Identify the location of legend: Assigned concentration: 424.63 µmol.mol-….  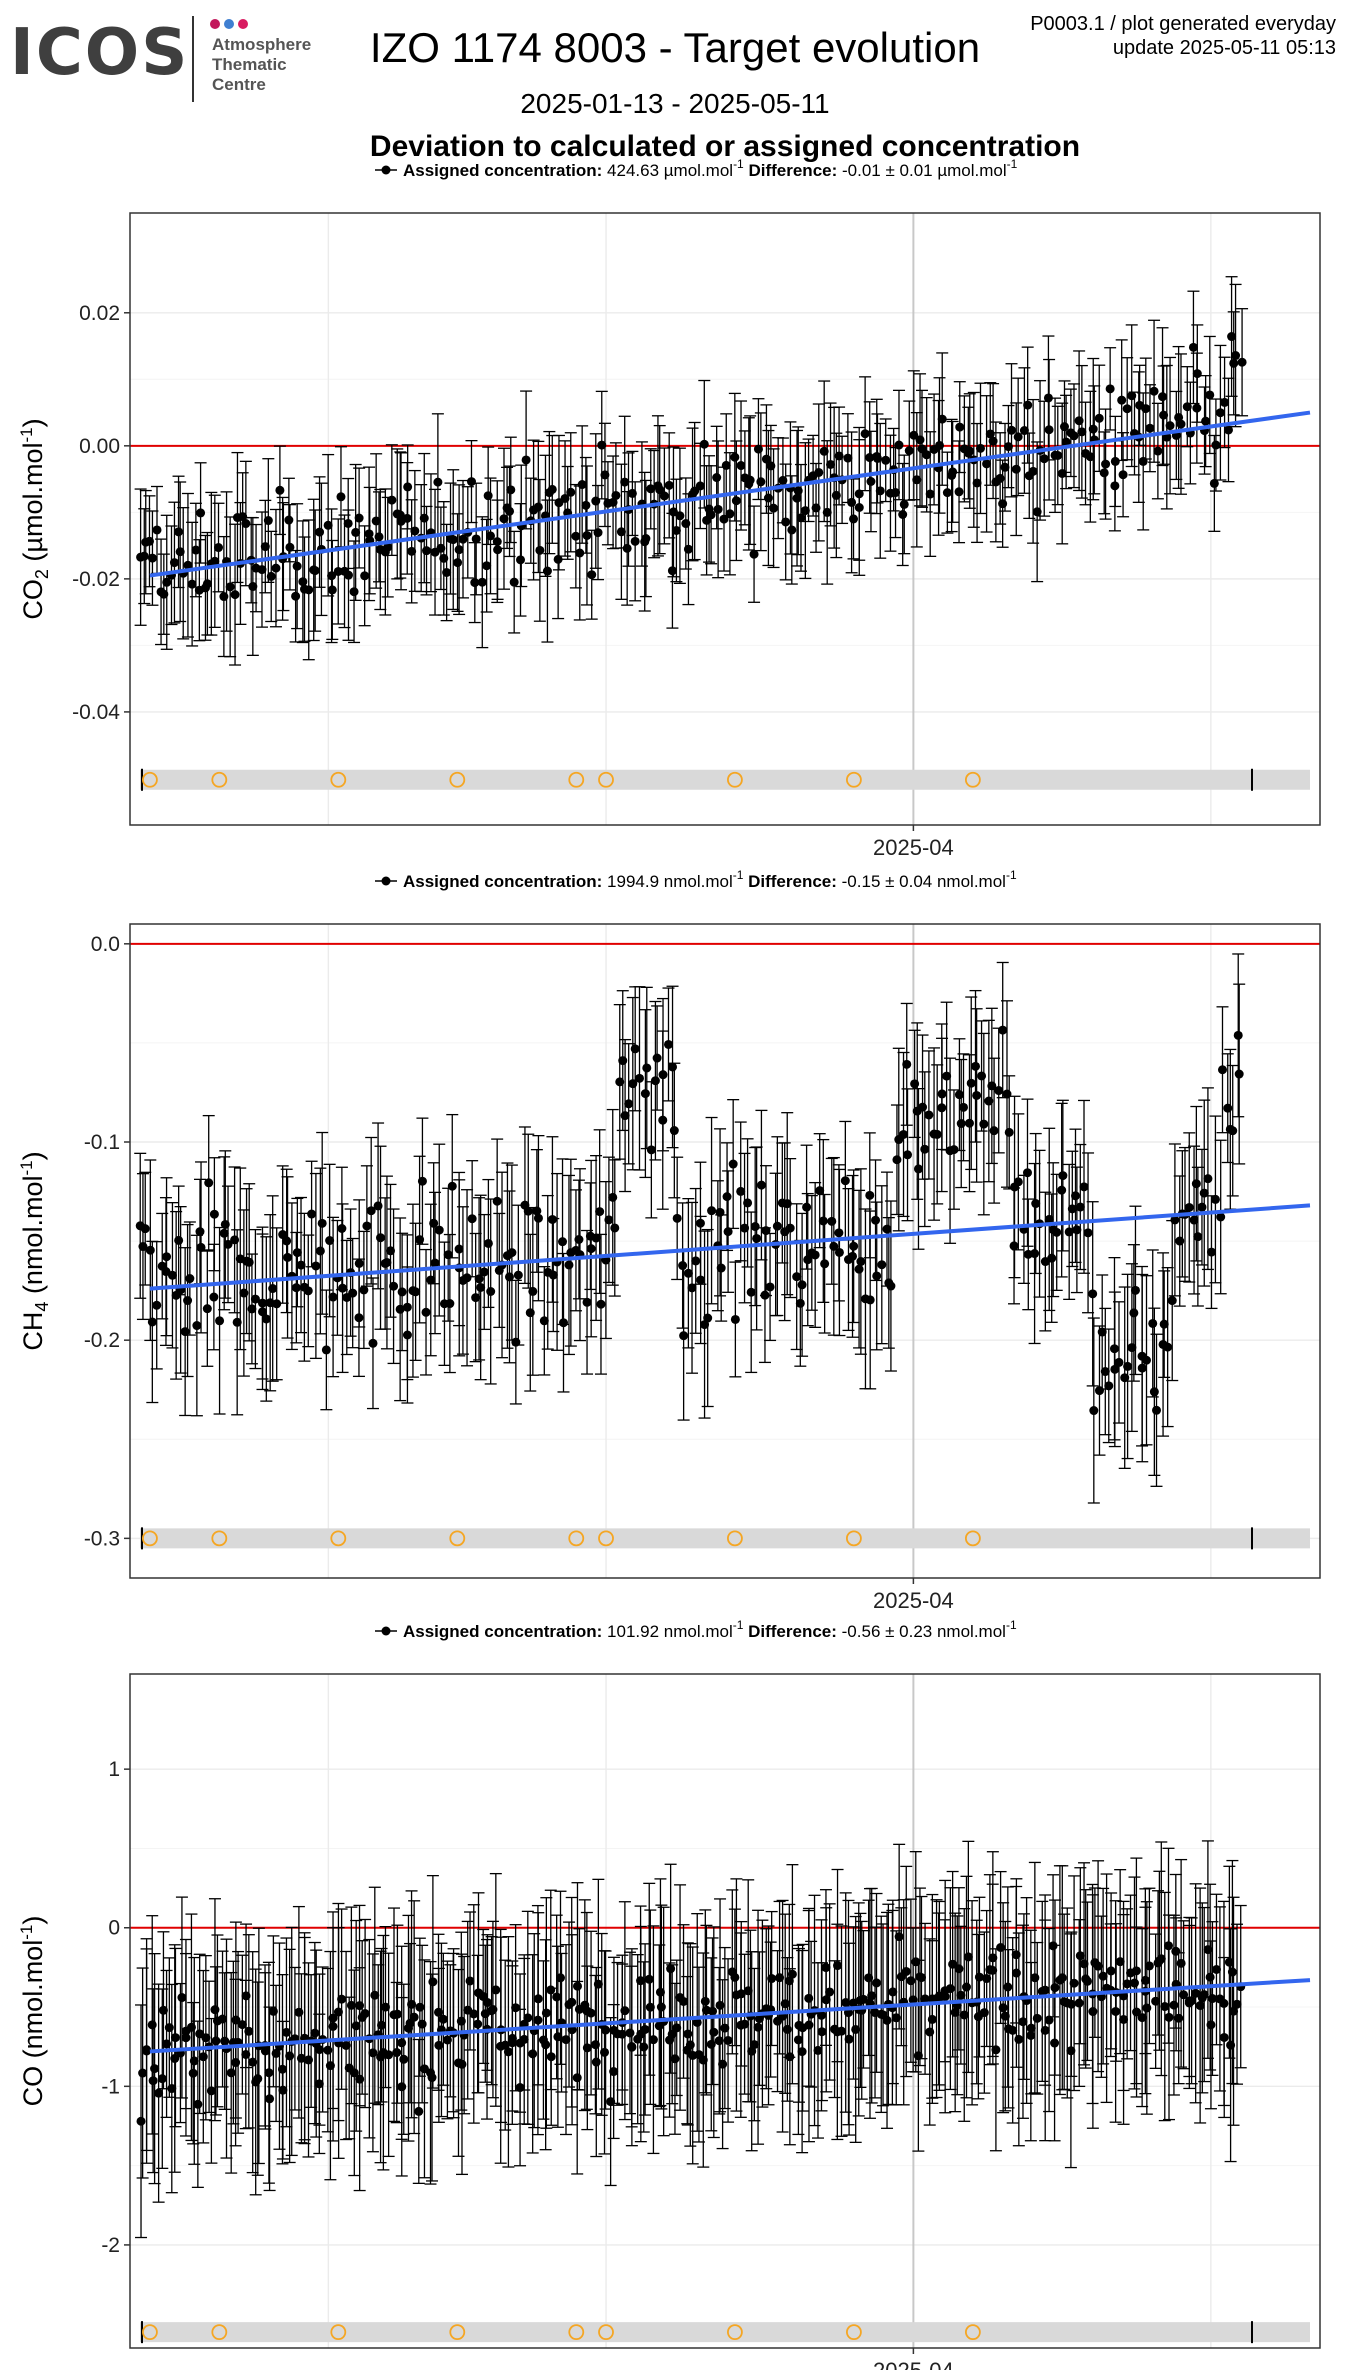
(696, 168).